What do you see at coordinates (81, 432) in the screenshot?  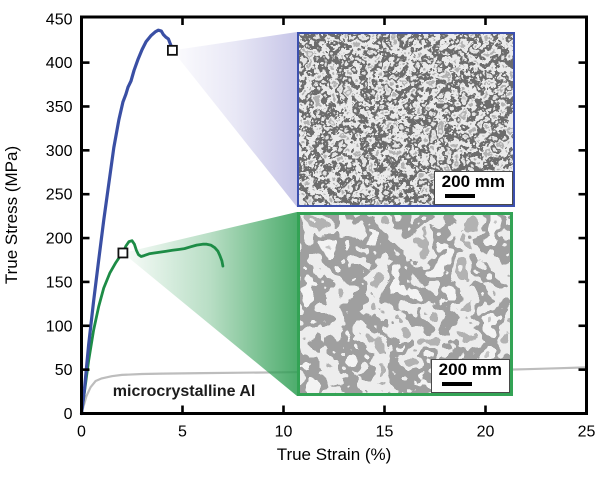 I see `x-tick-label: 0` at bounding box center [81, 432].